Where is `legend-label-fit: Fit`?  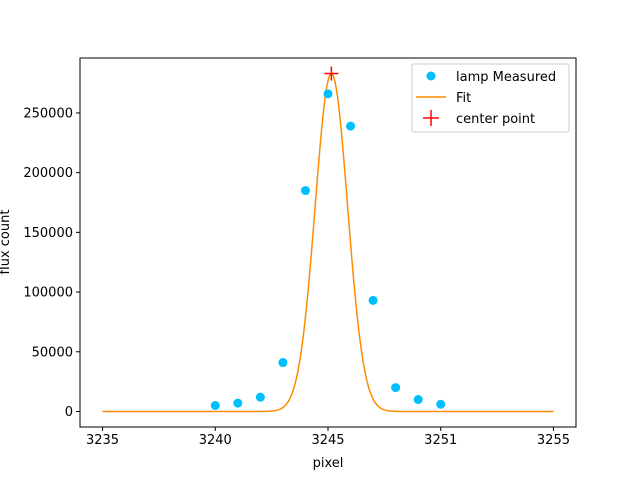
legend-label-fit: Fit is located at coordinates (463, 98).